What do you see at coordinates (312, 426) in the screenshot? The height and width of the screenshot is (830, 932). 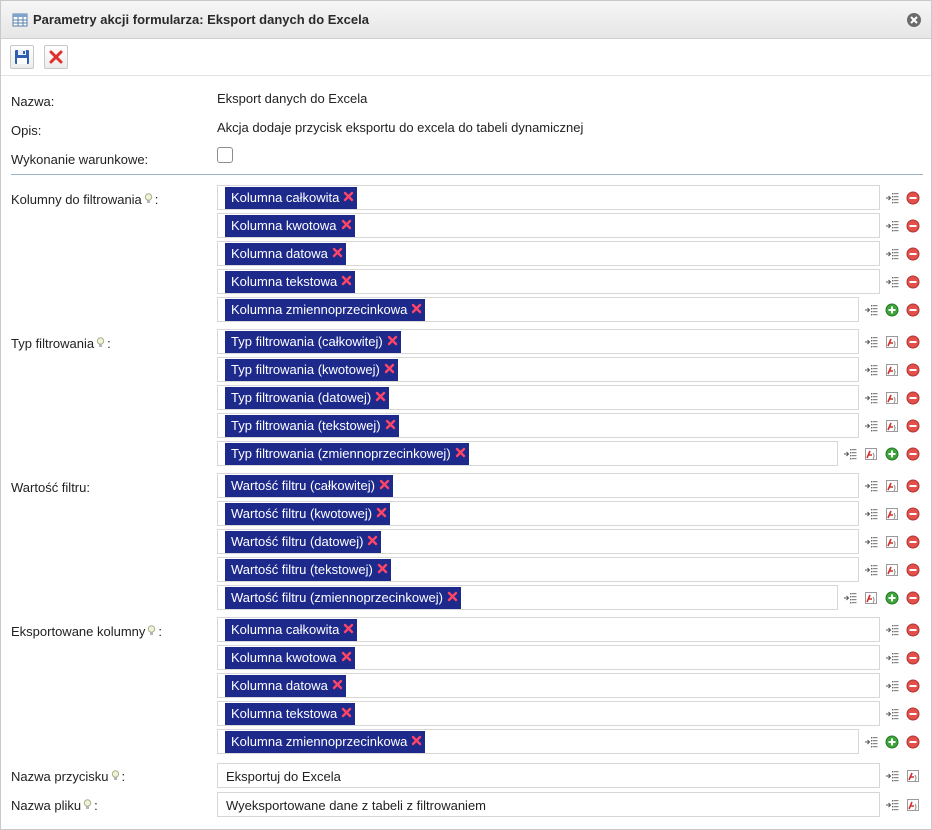 I see `selected-tag: Typ filtrowania (tekstowej)` at bounding box center [312, 426].